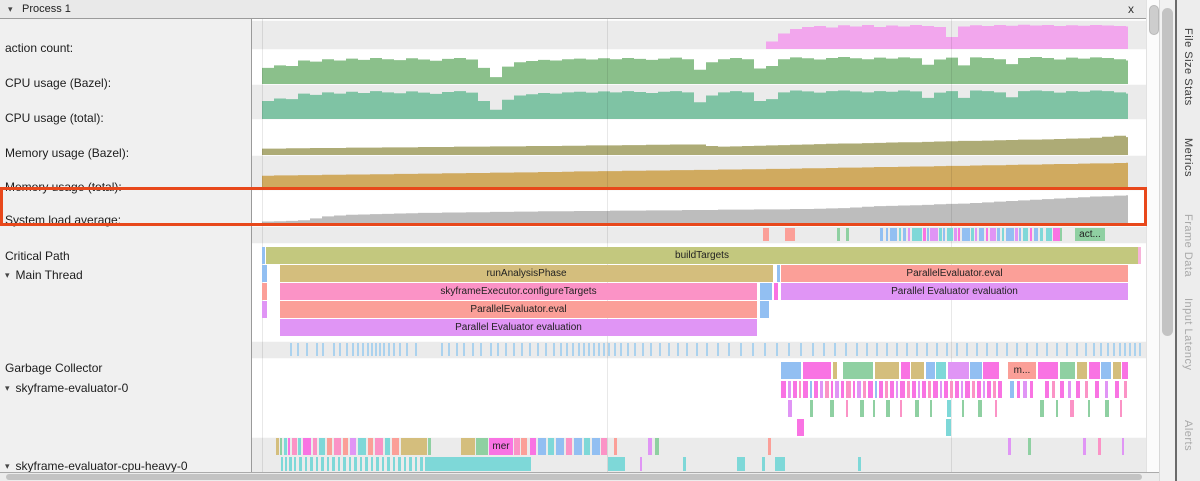 This screenshot has height=481, width=1200. Describe the element at coordinates (54, 118) in the screenshot. I see `track-label-cpu-usage-total: CPU usage (total):` at that location.